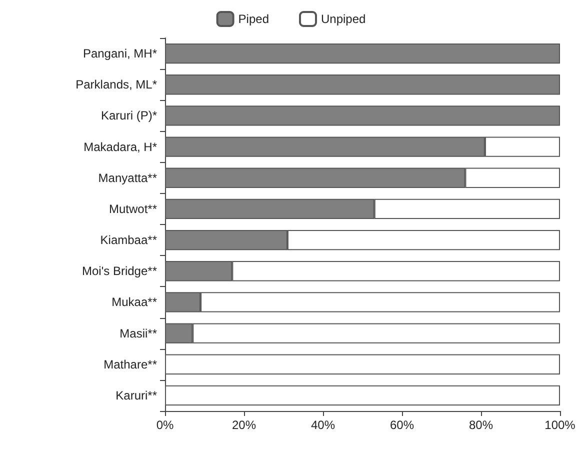 This screenshot has height=453, width=582. What do you see at coordinates (137, 395) in the screenshot?
I see `y-tick-label: Karuri**` at bounding box center [137, 395].